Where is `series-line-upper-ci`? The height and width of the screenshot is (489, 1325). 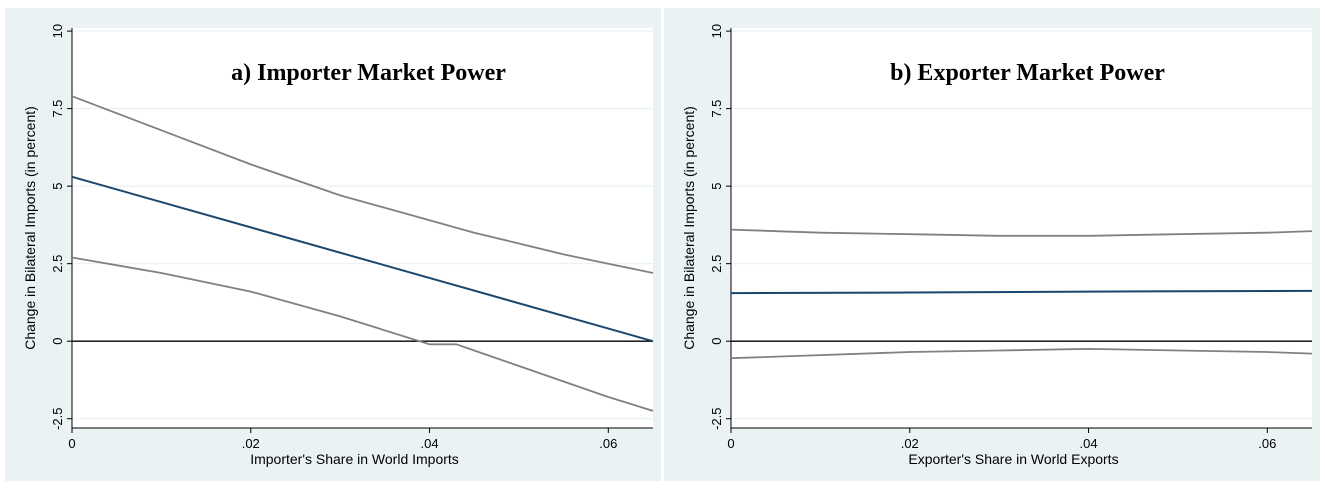
series-line-upper-ci is located at coordinates (1021, 232).